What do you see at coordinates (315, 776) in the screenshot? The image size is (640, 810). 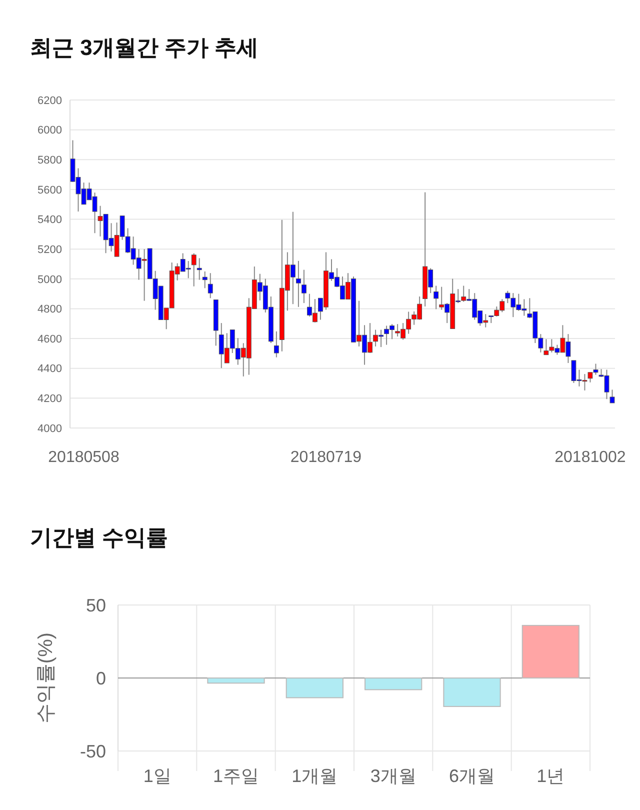 I see `x-tick-label: 1개월` at bounding box center [315, 776].